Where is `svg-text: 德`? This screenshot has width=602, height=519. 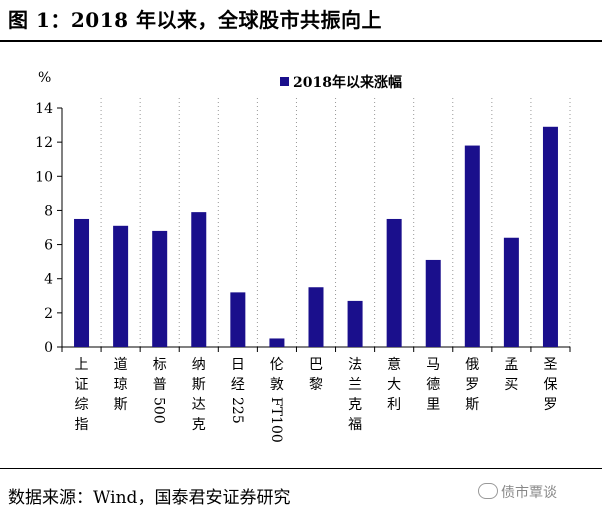 svg-text: 德 is located at coordinates (433, 385).